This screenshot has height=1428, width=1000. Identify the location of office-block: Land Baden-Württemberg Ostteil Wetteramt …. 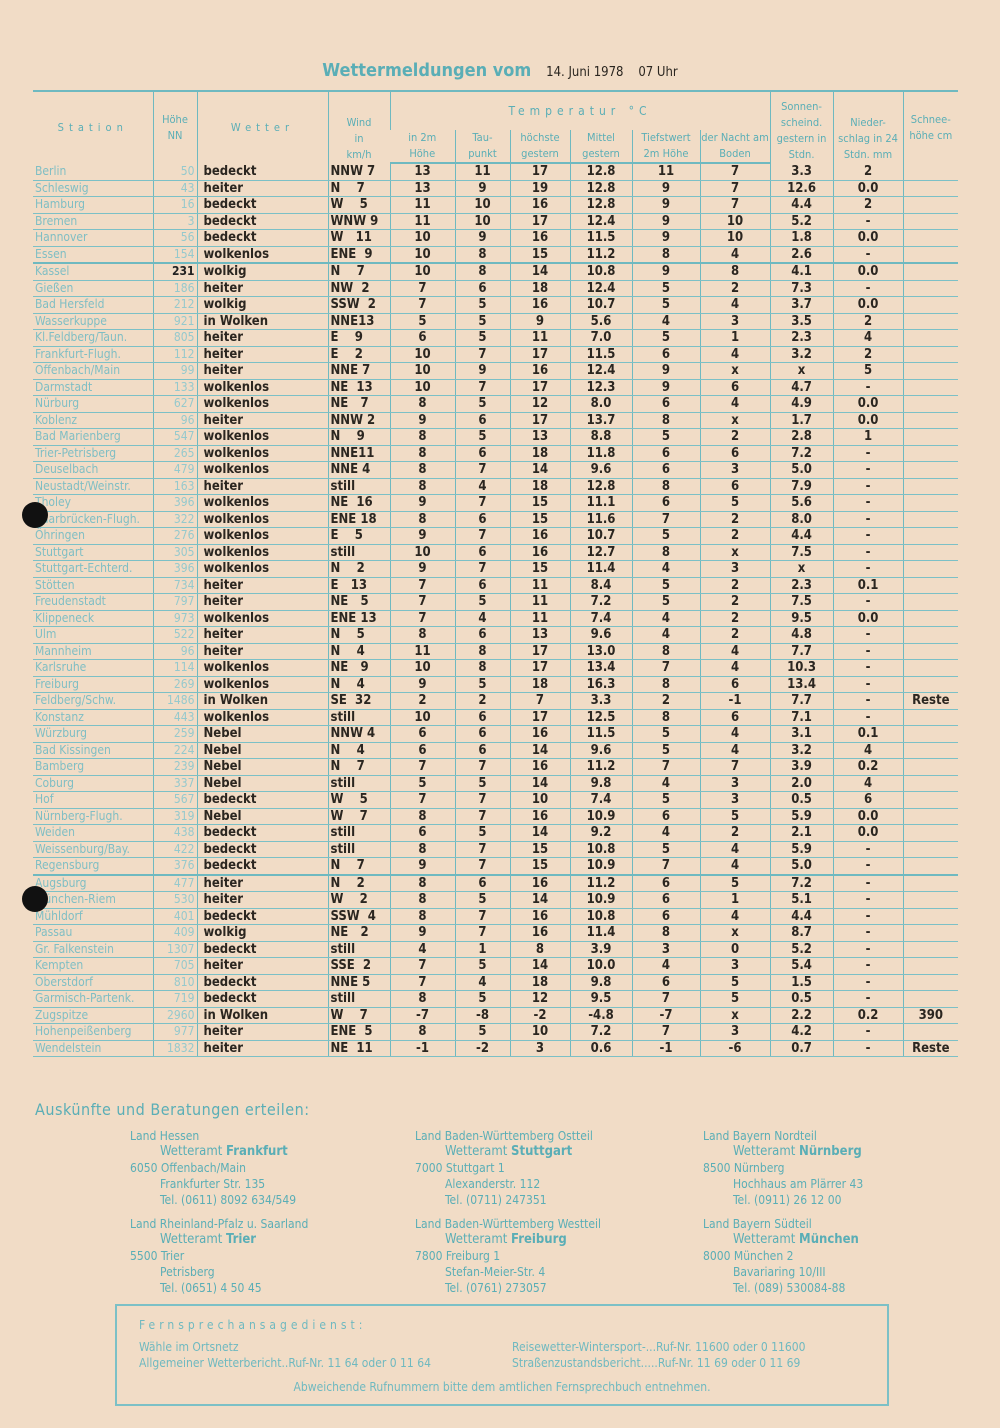
(504, 1168).